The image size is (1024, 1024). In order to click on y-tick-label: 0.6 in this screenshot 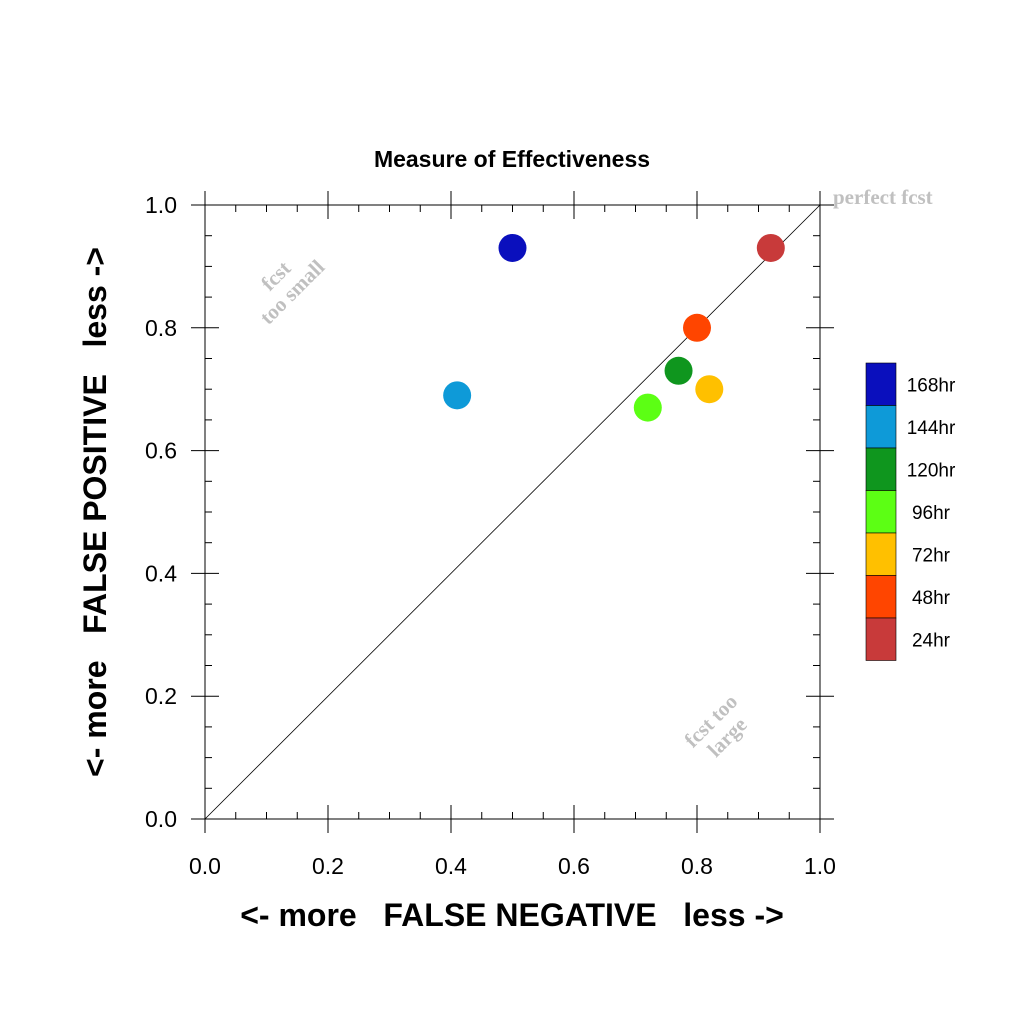, I will do `click(161, 451)`.